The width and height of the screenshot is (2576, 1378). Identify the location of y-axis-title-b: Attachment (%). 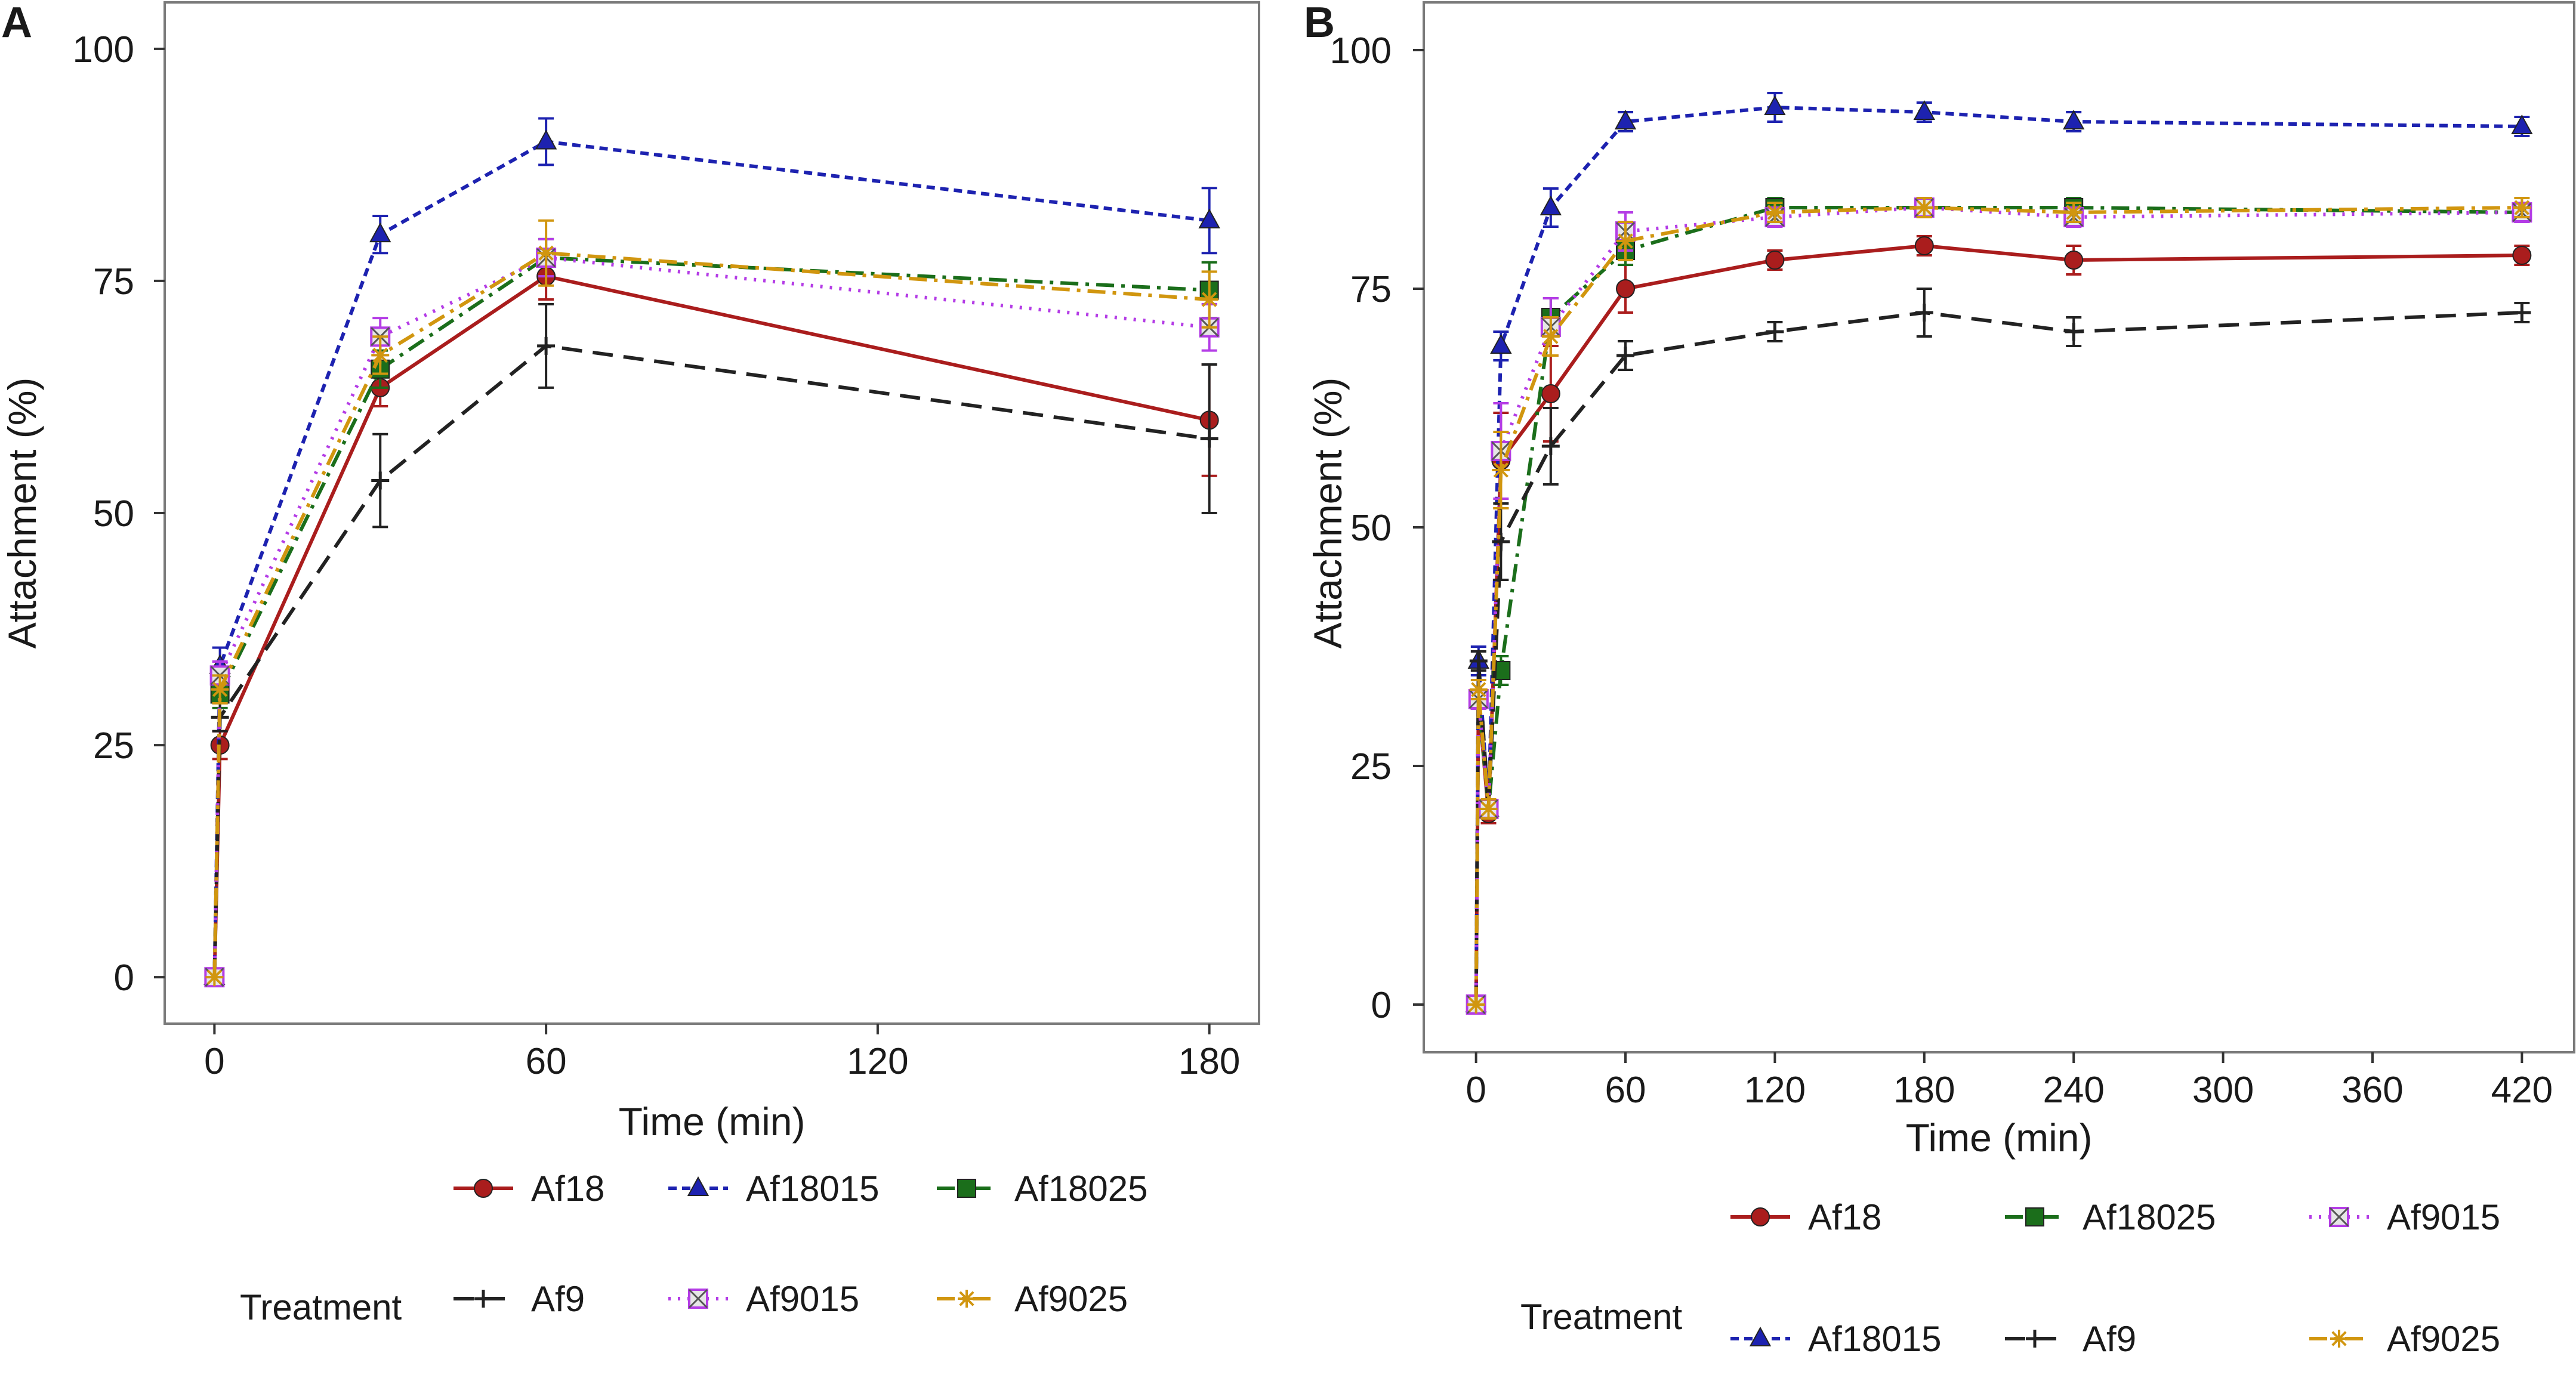
(1328, 513).